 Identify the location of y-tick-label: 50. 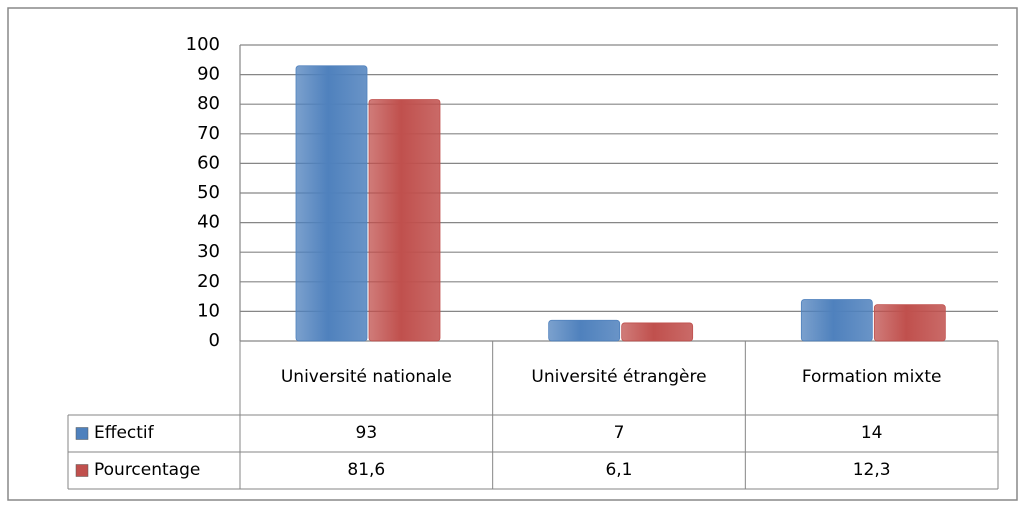
(208, 192).